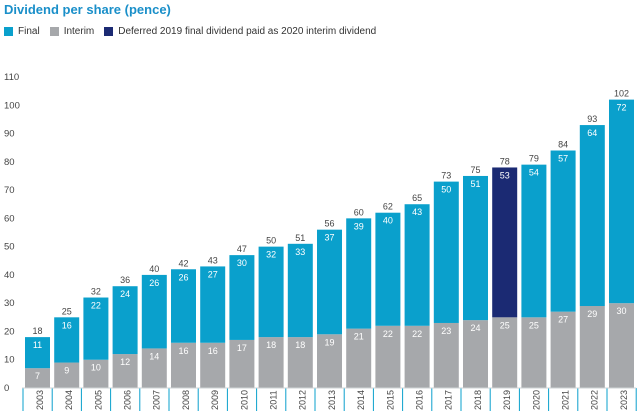 This screenshot has width=640, height=413. Describe the element at coordinates (332, 400) in the screenshot. I see `x-tick-label-2013: 2013` at that location.